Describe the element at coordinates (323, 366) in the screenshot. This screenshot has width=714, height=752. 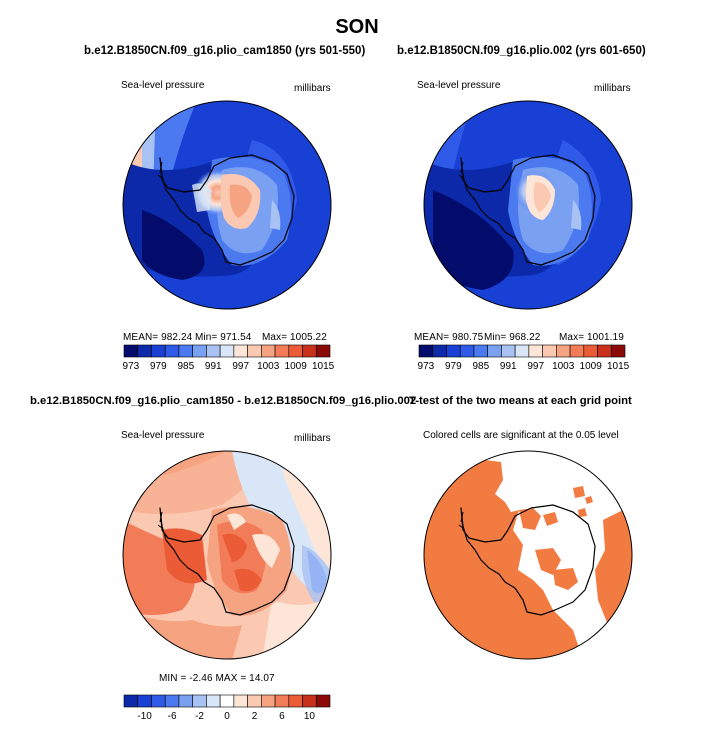
I see `panel1-colorbar-tick-label: 1015` at that location.